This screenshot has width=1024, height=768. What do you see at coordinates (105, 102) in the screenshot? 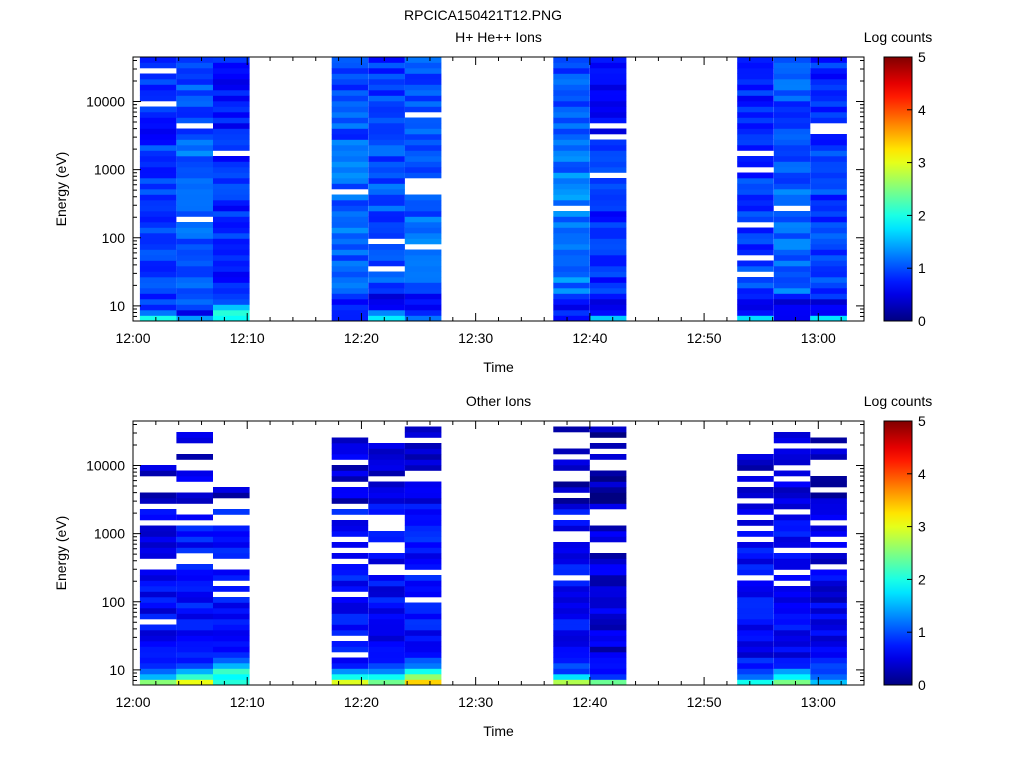
I see `y-tick-label: 10000` at bounding box center [105, 102].